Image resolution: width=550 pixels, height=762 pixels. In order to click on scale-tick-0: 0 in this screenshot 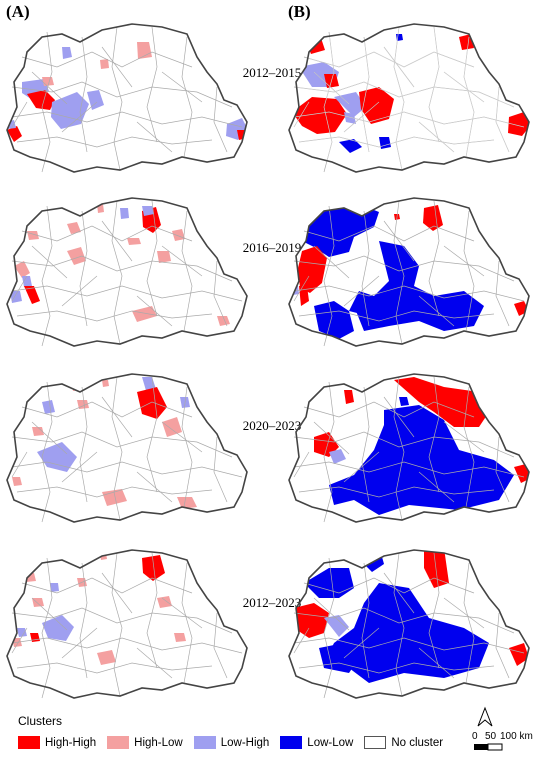, I will do `click(475, 736)`.